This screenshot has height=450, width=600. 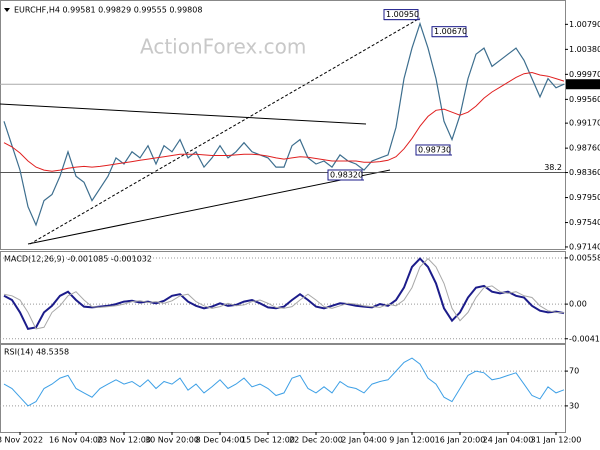 I want to click on x-tick-label: 23 Nov 12:00, so click(x=124, y=440).